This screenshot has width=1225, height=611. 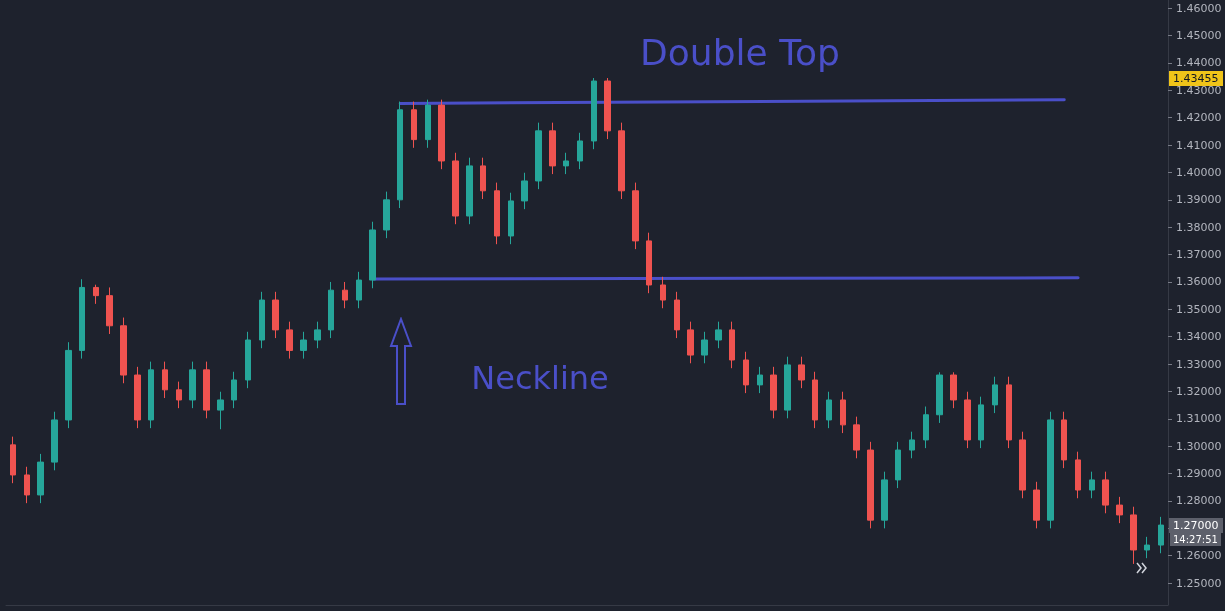 I want to click on y-tick-label: 1.36000, so click(x=1199, y=282).